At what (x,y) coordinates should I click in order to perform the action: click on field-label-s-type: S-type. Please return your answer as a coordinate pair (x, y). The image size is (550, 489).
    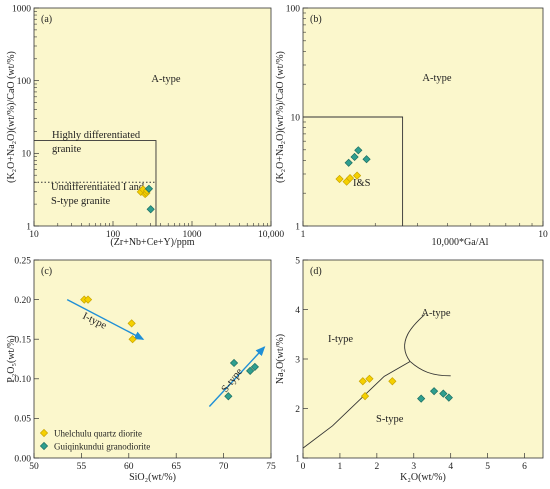
    Looking at the image, I should click on (390, 419).